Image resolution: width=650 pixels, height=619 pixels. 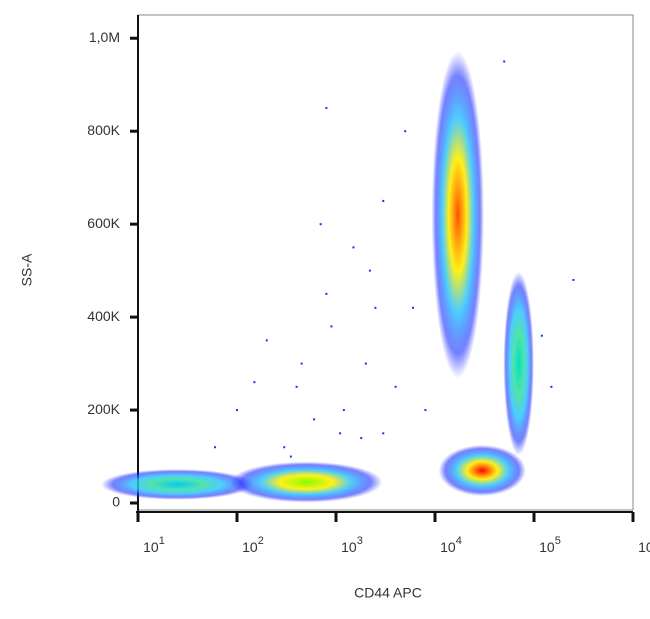 I want to click on x-axis-label: CD44 APC, so click(x=388, y=593).